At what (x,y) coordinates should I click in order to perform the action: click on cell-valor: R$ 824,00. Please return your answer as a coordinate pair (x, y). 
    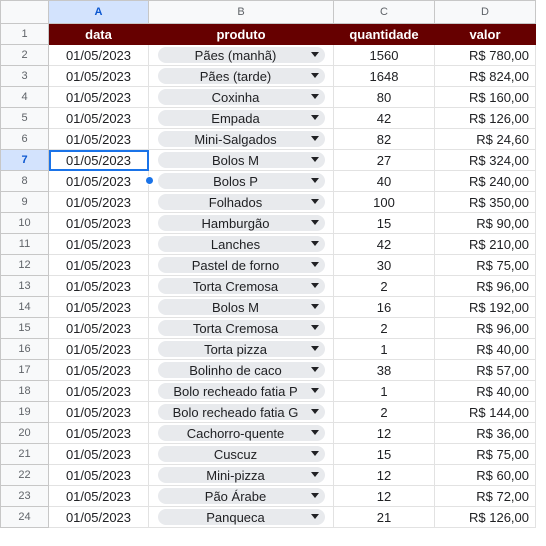
    Looking at the image, I should click on (485, 76).